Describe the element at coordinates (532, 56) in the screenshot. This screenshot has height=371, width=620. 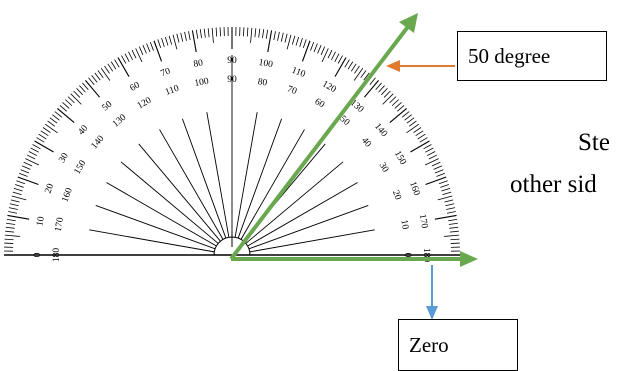
I see `angle-callout-box: 50 degree` at that location.